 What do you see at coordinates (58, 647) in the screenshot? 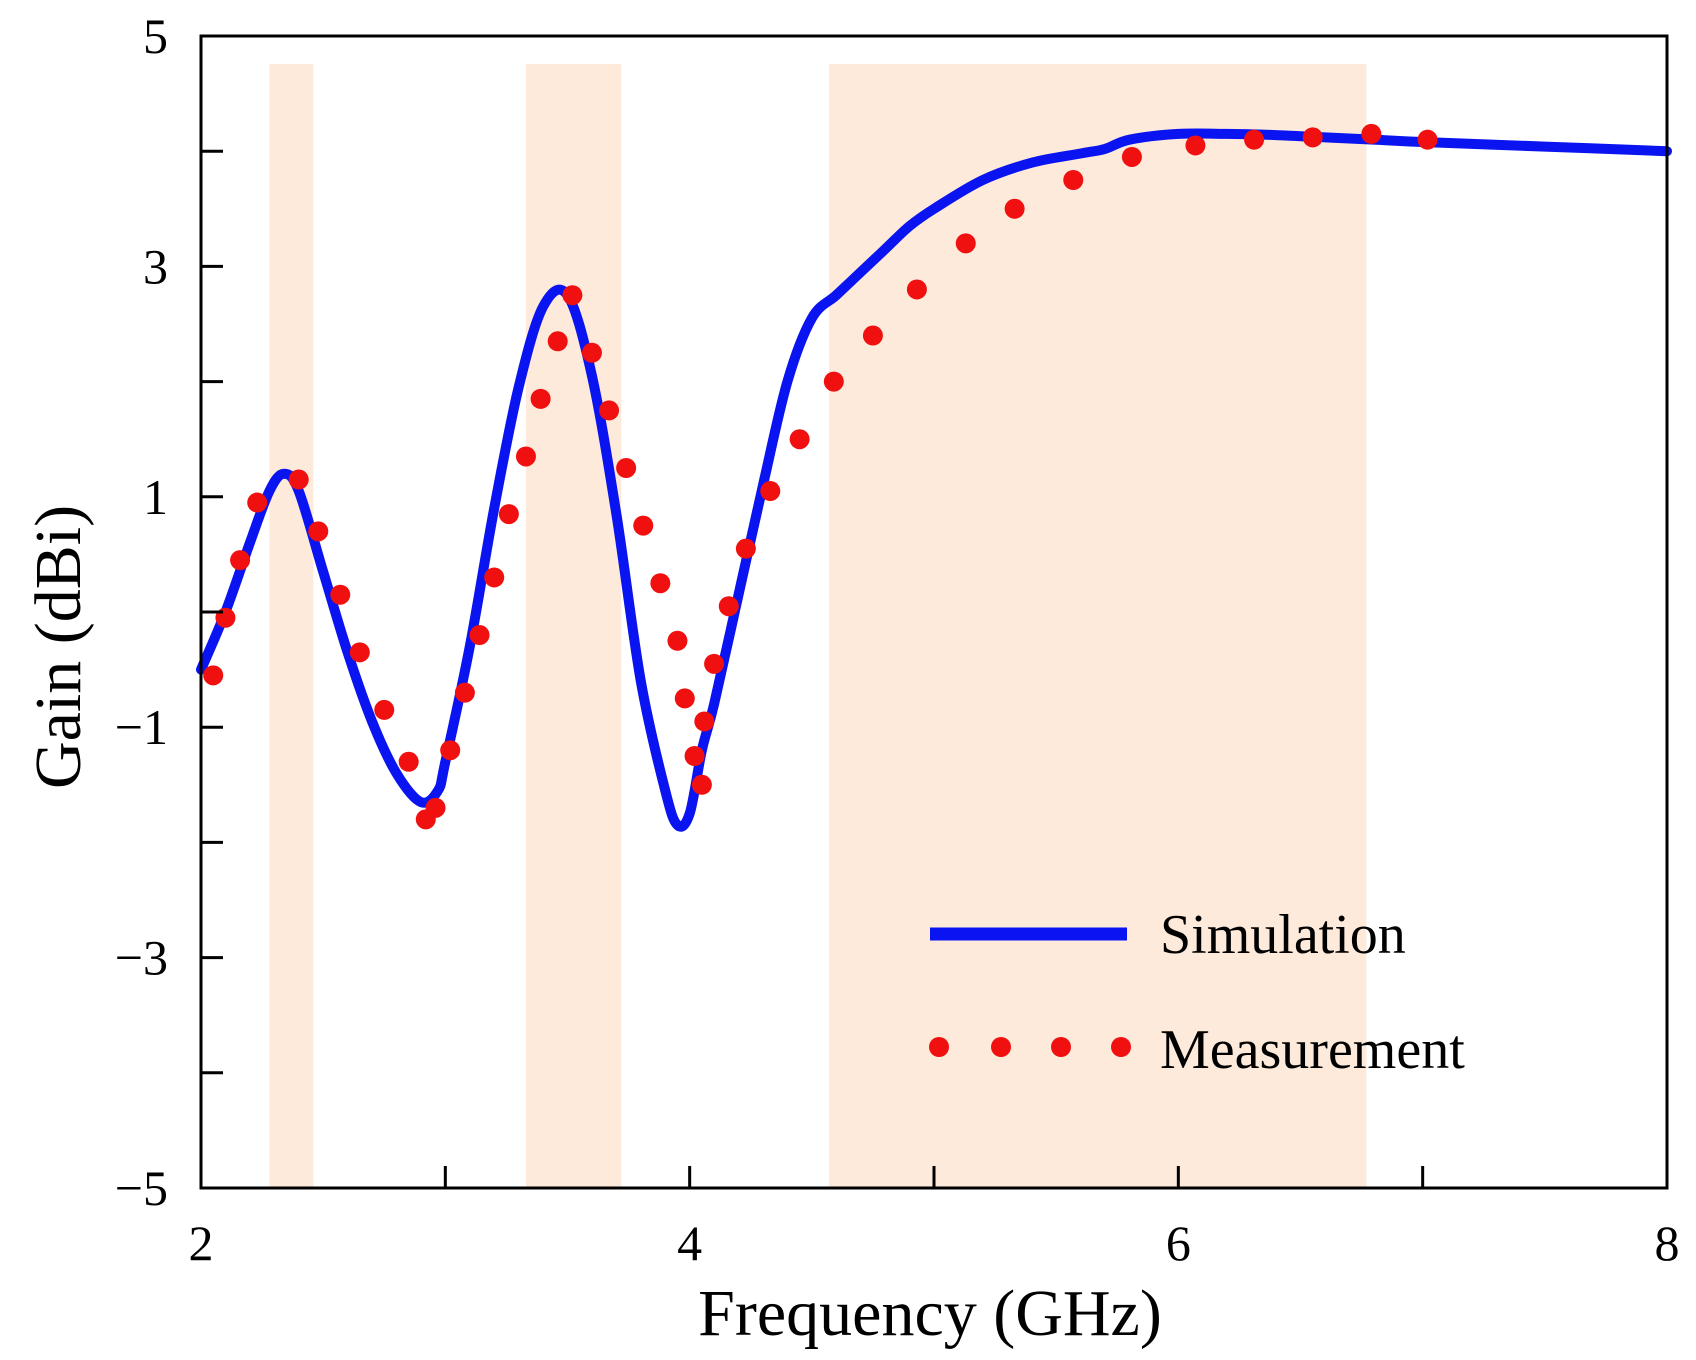
I see `y-axis-title: Gain (dBi)` at bounding box center [58, 647].